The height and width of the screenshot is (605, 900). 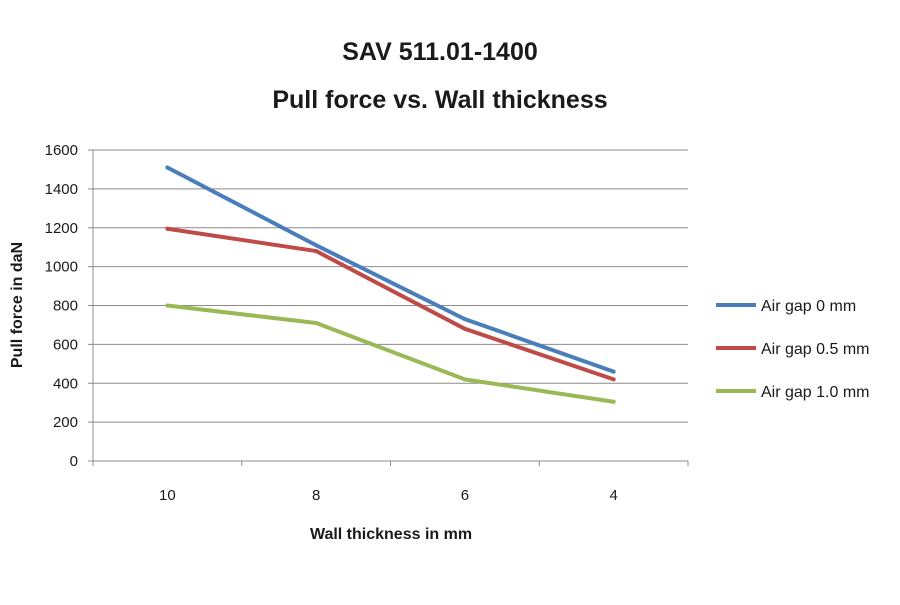 I want to click on y-tick-label: 400, so click(x=65, y=383).